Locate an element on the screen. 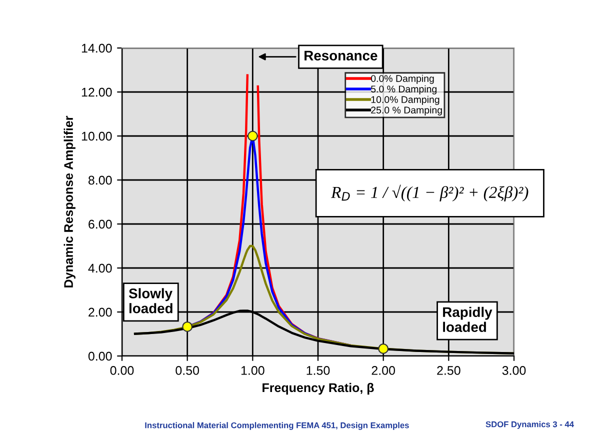  text: Instructional Material Complementing FEMA 451, Design Examples is located at coordinates (277, 426).